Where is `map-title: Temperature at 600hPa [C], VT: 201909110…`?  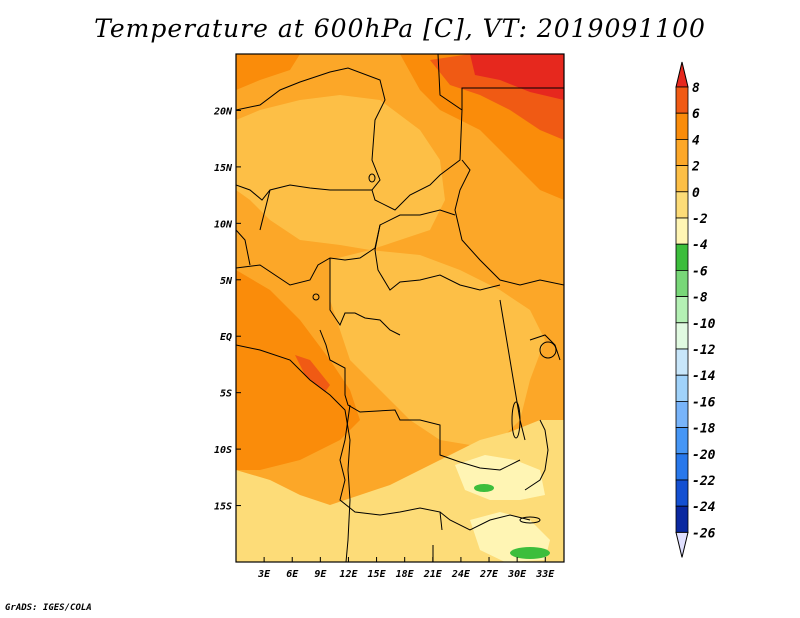 map-title: Temperature at 600hPa [C], VT: 201909110… is located at coordinates (400, 28).